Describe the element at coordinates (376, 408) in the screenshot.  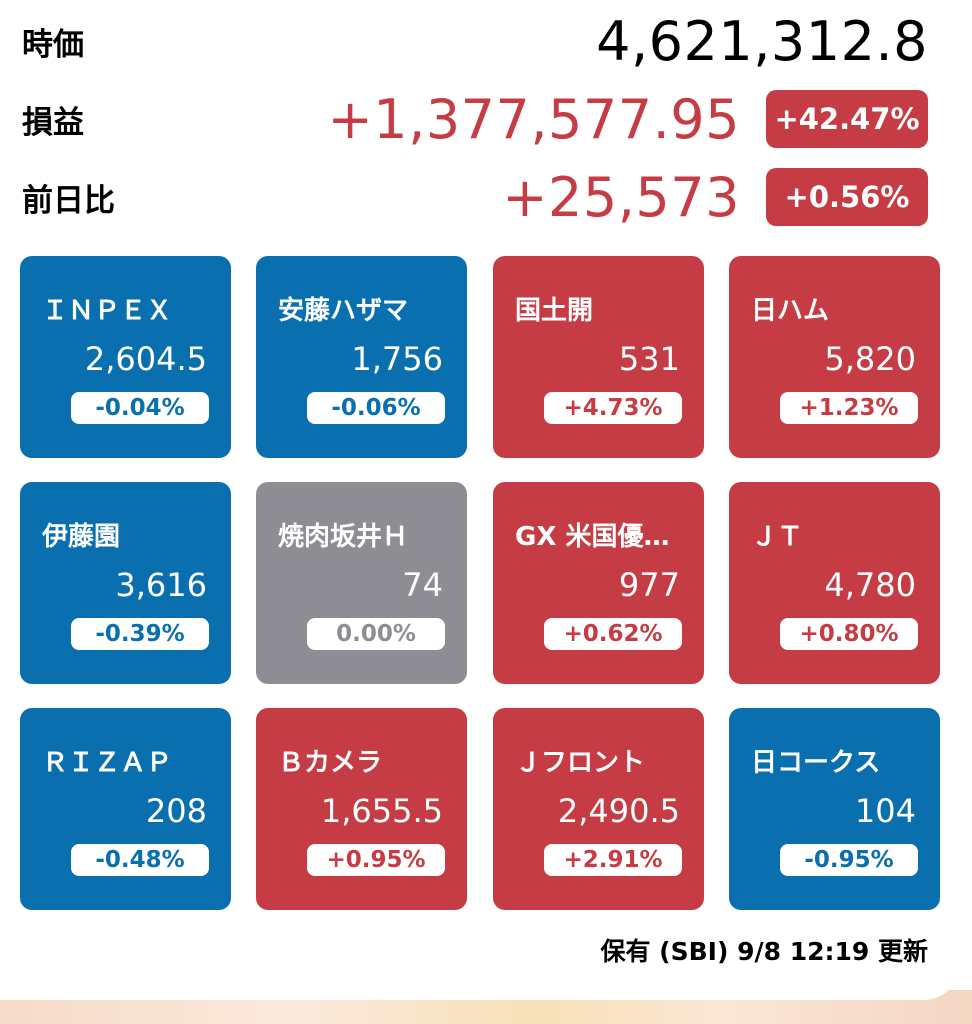
I see `holding-change-badge: -0.06%` at that location.